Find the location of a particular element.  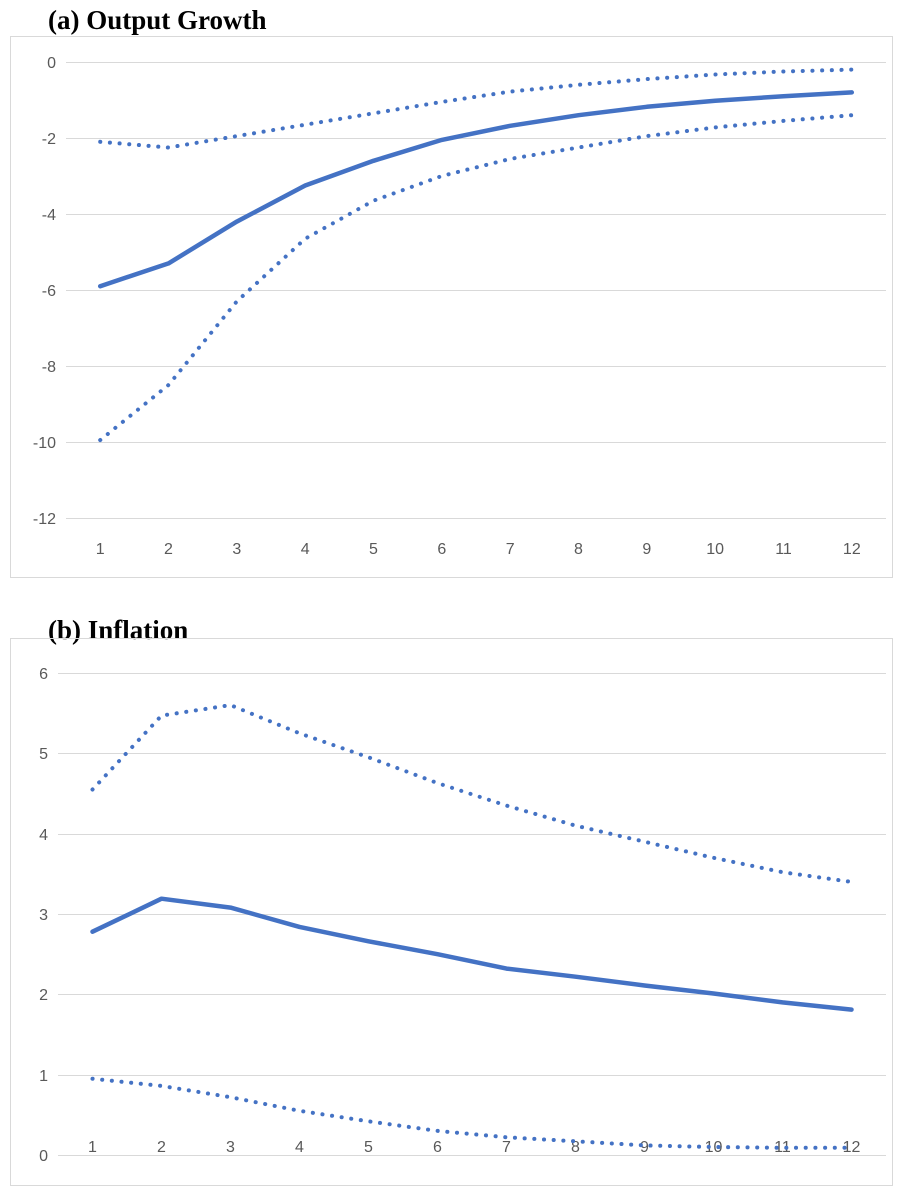

chart-a-title: (a) Output Growth is located at coordinates (157, 20).